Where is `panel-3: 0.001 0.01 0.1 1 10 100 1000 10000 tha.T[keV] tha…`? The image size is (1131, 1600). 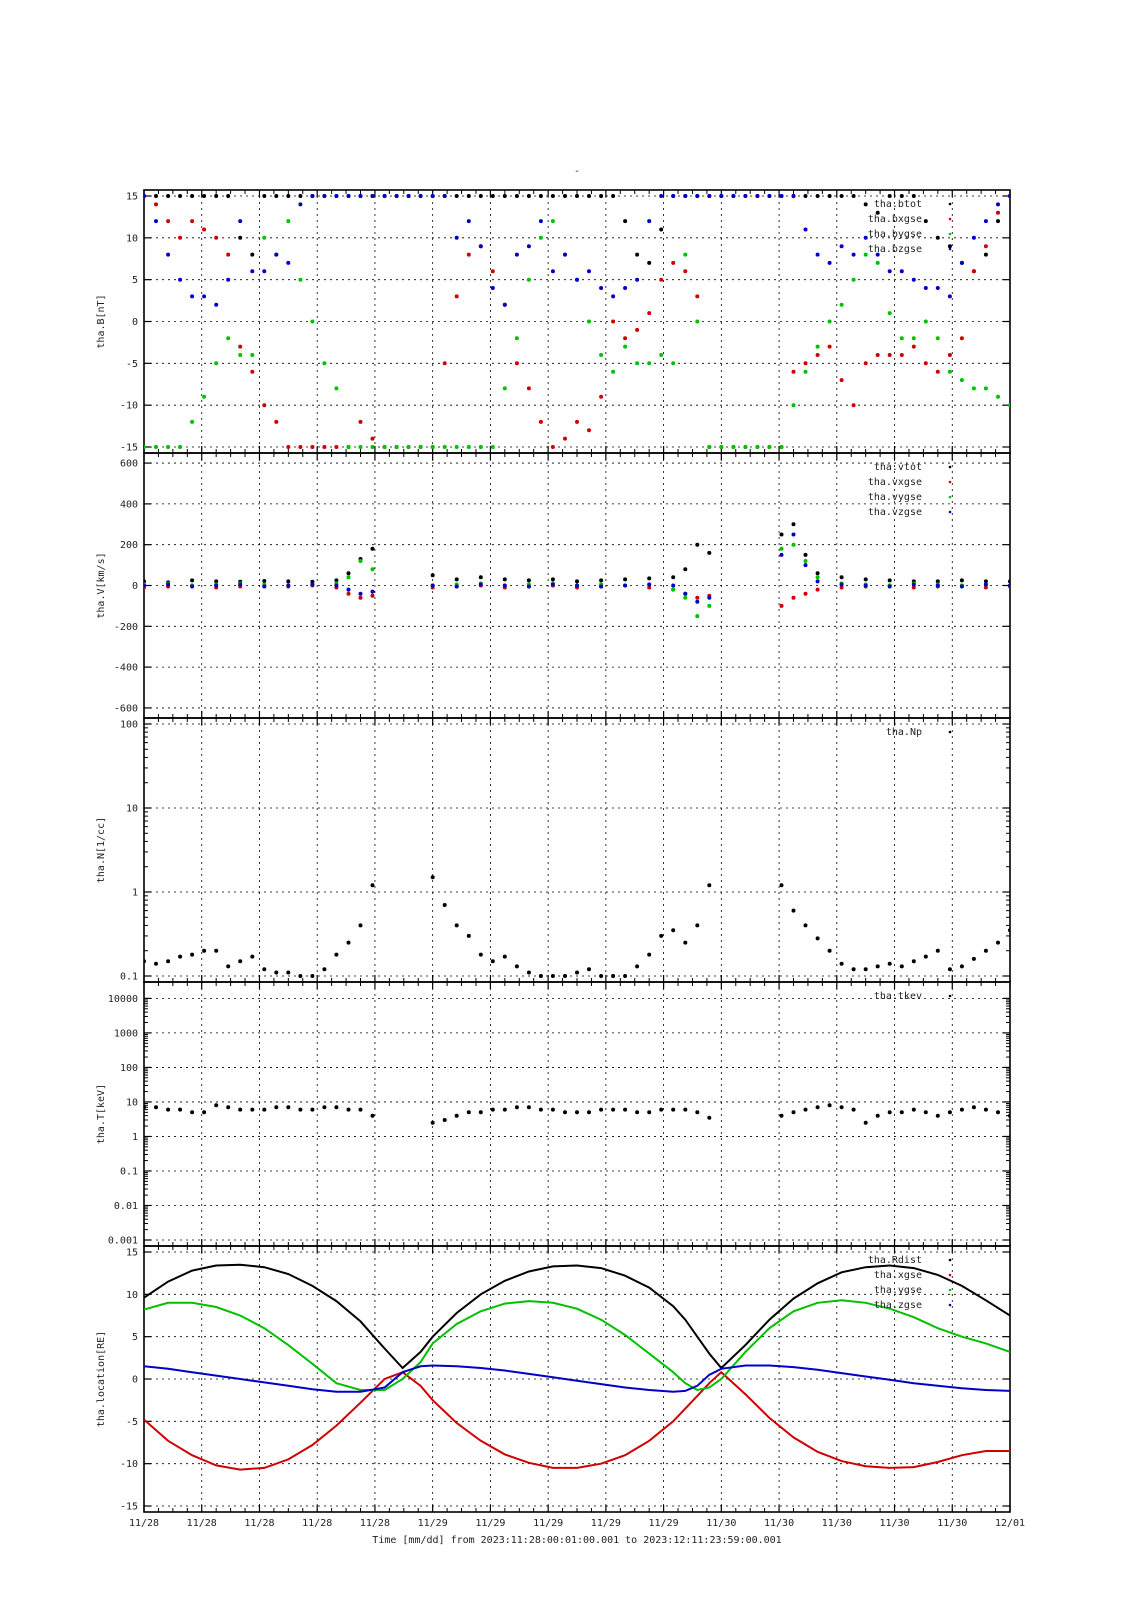 panel-3: 0.001 0.01 0.1 1 10 100 1000 10000 tha.T[keV] tha… is located at coordinates (553, 1114).